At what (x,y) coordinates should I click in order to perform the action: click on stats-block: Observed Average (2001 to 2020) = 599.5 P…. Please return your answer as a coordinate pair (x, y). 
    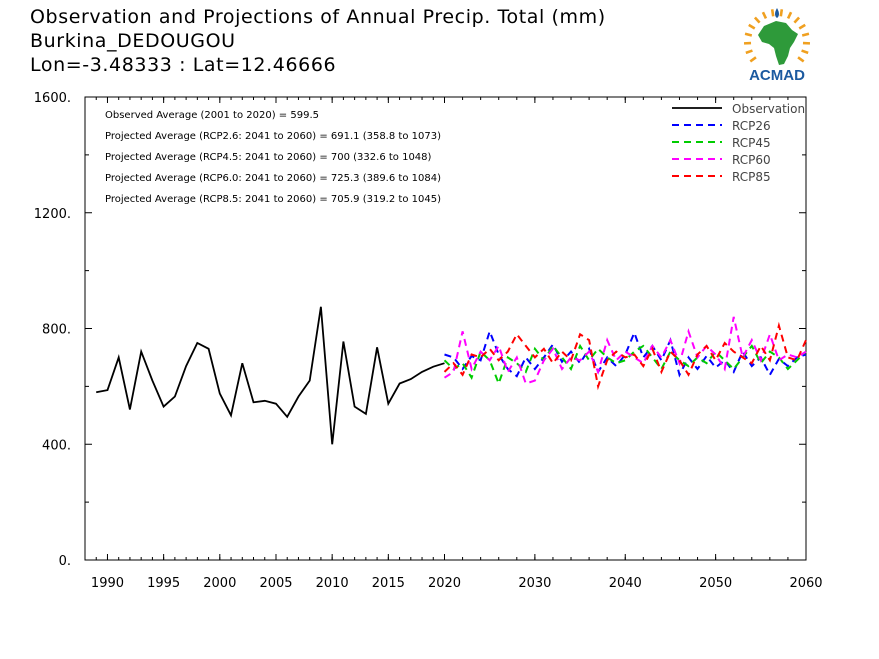
    Looking at the image, I should click on (273, 157).